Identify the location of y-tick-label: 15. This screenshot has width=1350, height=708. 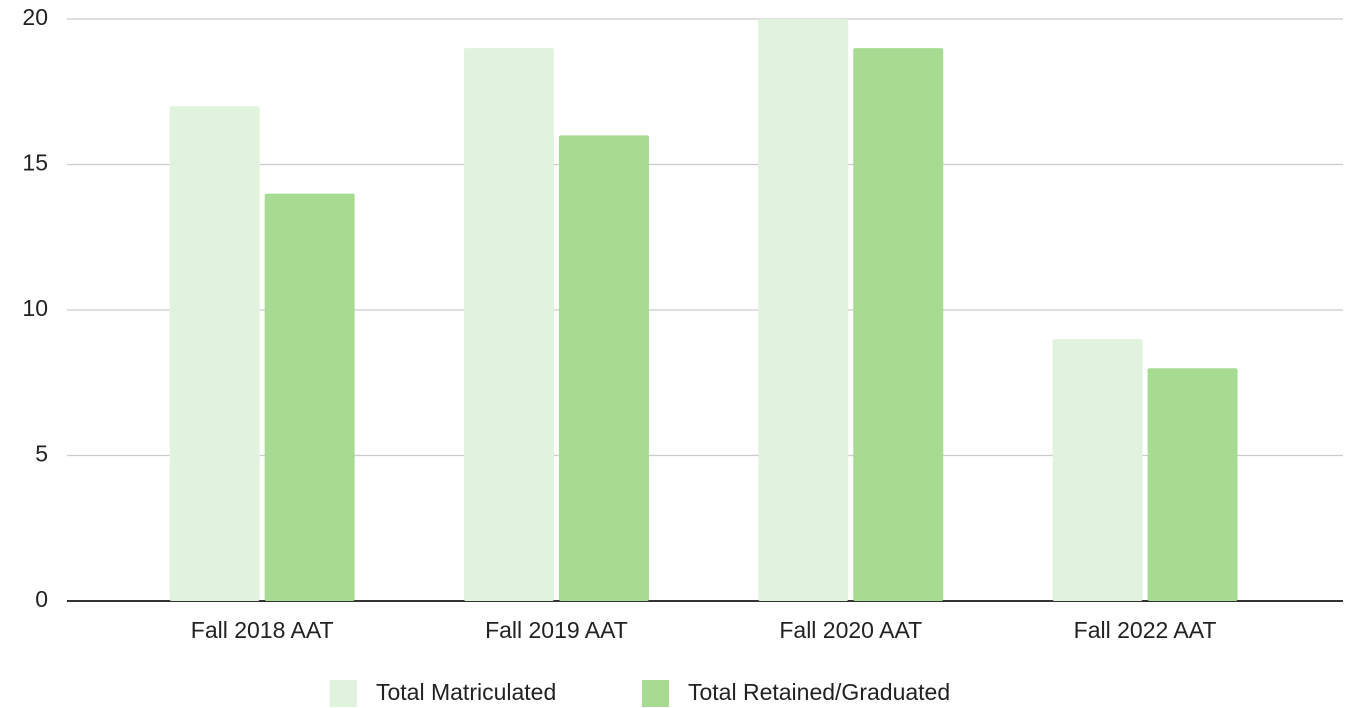
(35, 163).